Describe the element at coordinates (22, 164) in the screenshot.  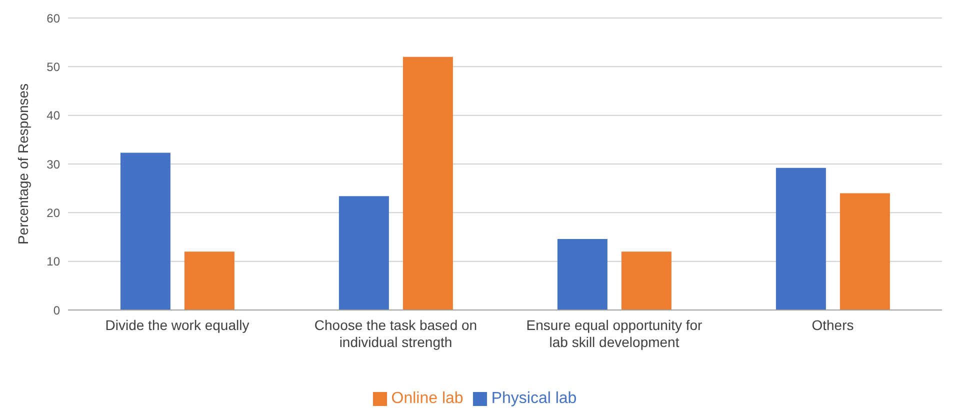
I see `y-axis-title: Percentage of Responses` at that location.